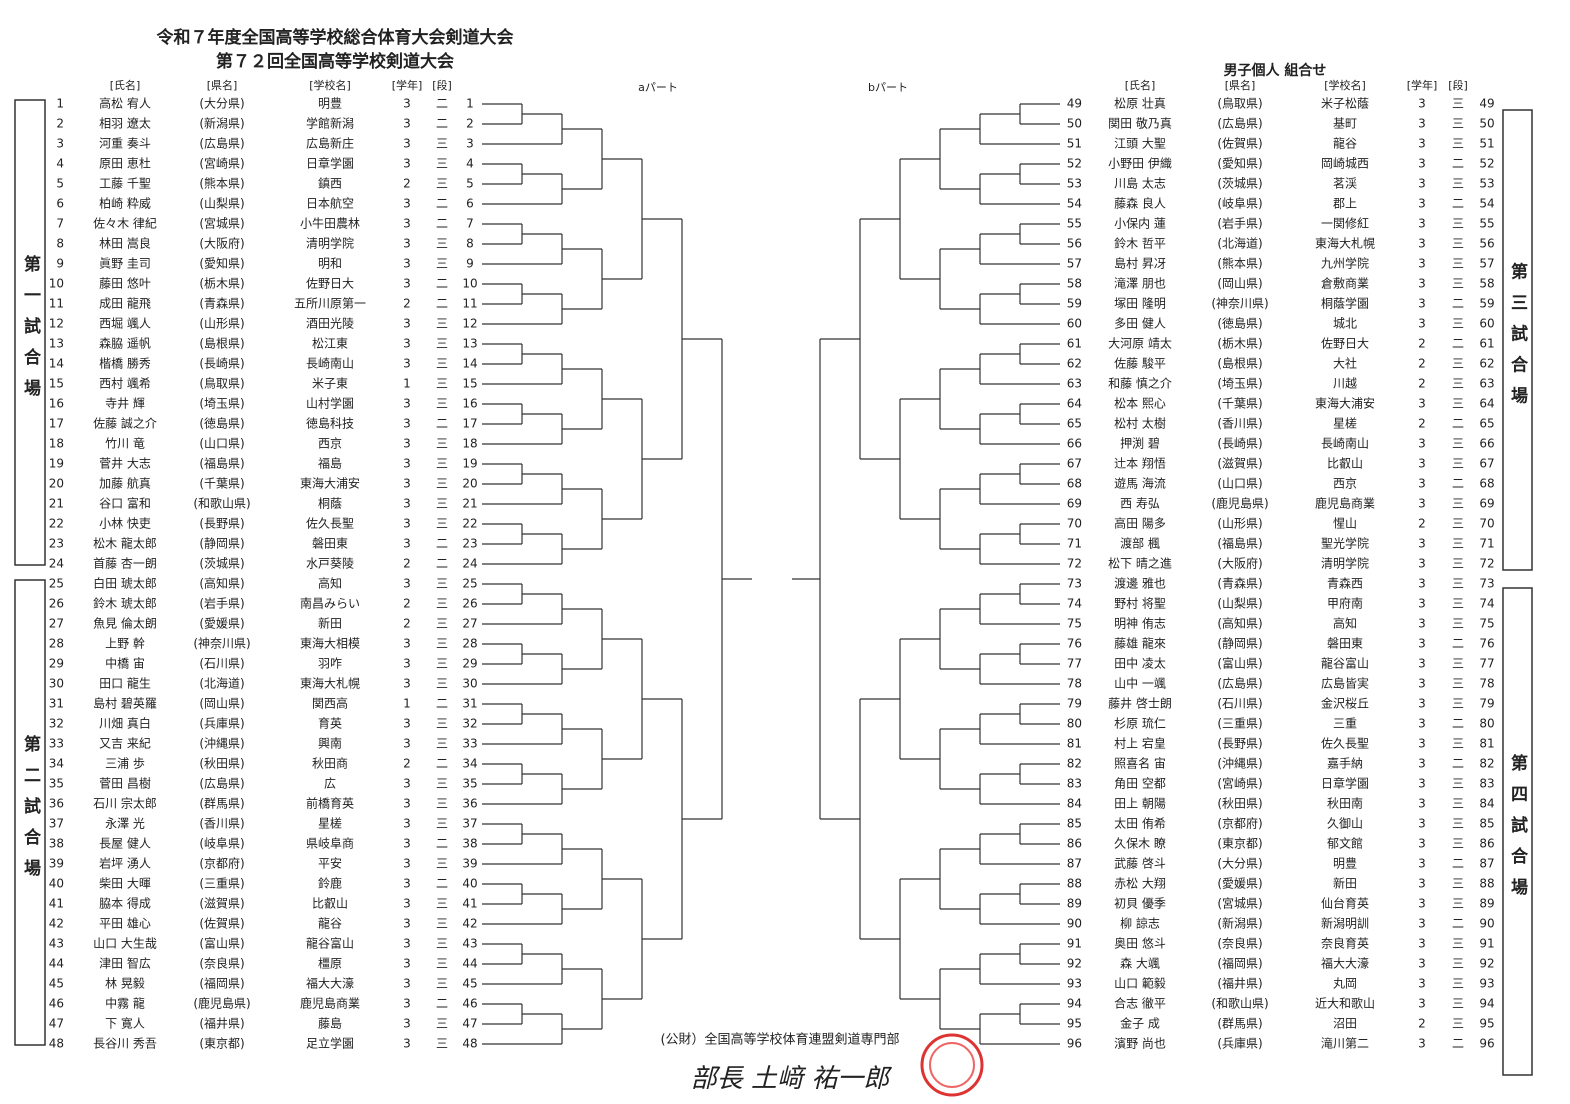 The image size is (1570, 1104). I want to click on entry-no: 48, so click(56, 1044).